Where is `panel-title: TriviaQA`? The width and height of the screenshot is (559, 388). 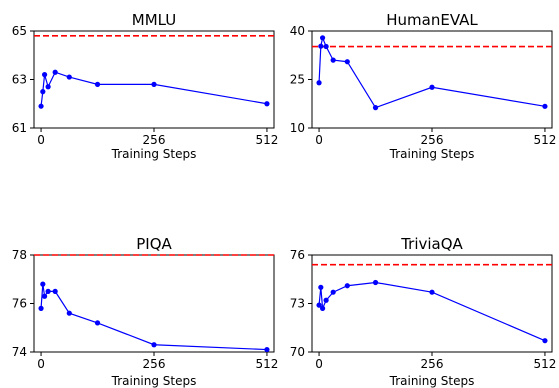
panel-title: TriviaQA is located at coordinates (431, 244).